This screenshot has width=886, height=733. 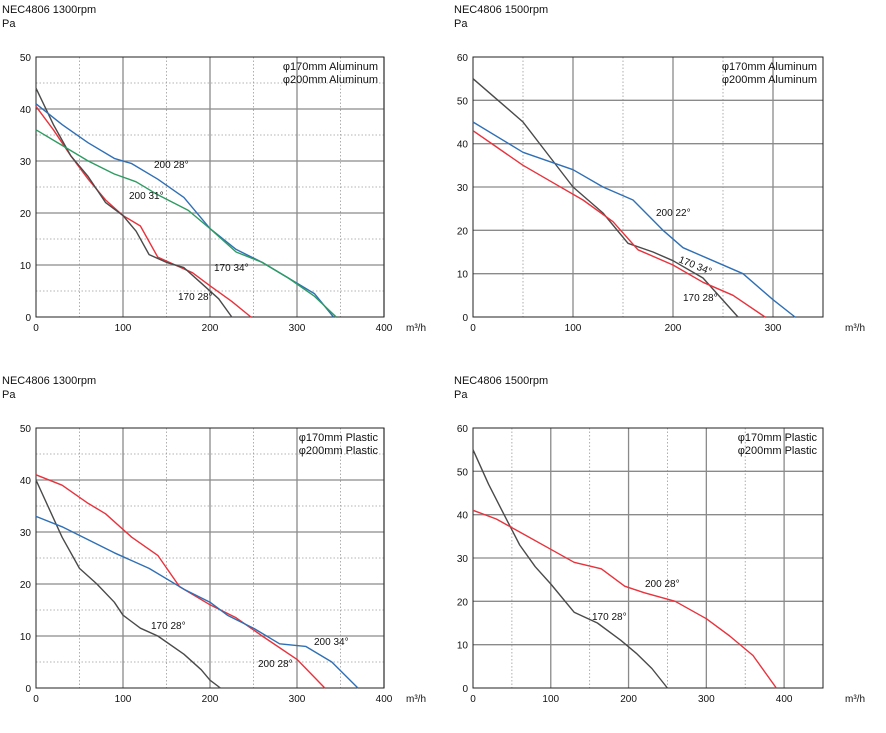 I want to click on series-annotation: 200 31°, so click(x=146, y=196).